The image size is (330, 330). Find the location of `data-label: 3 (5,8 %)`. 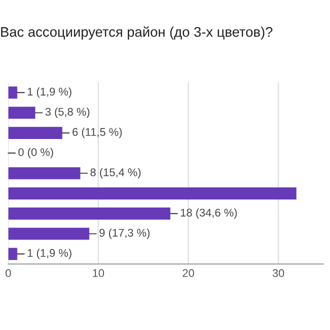

data-label: 3 (5,8 %) is located at coordinates (67, 113).